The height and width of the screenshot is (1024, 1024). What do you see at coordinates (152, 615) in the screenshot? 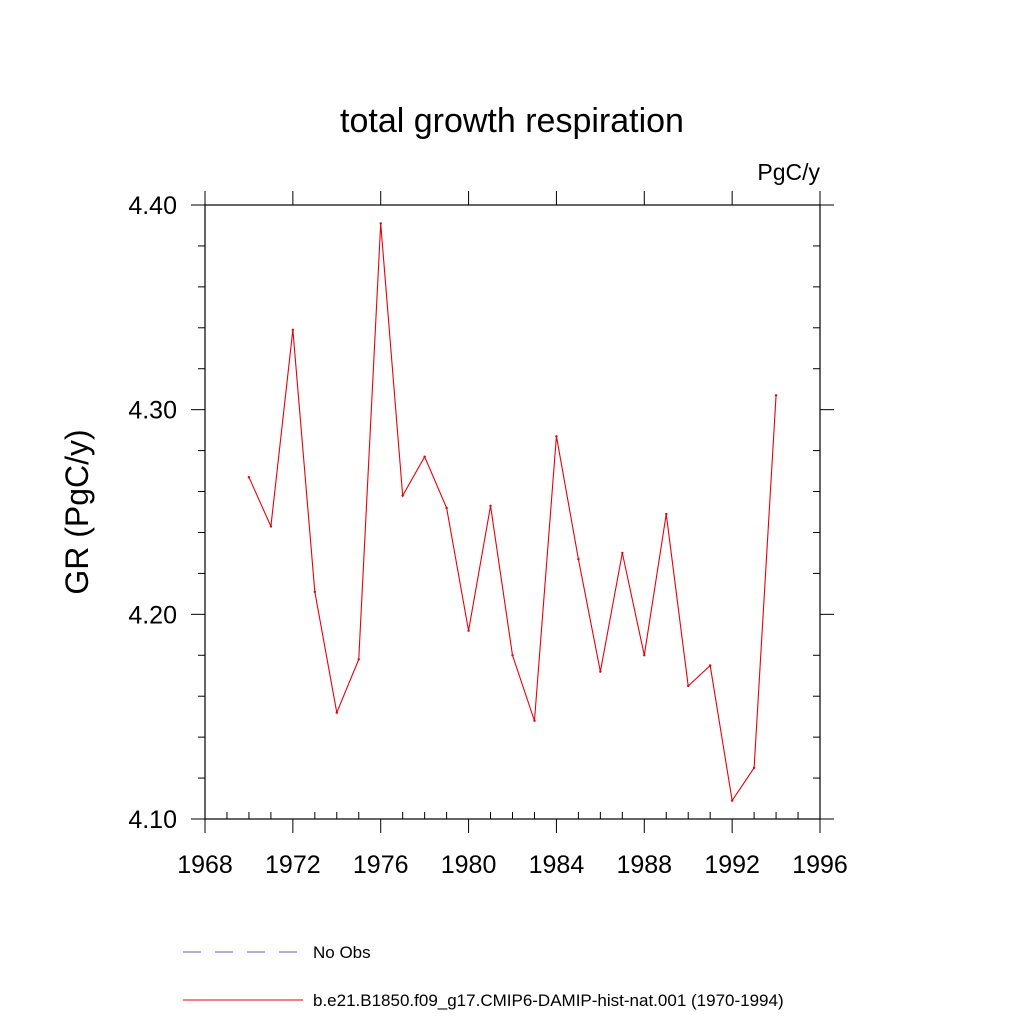
I see `y-tick-label: 4.20` at bounding box center [152, 615].